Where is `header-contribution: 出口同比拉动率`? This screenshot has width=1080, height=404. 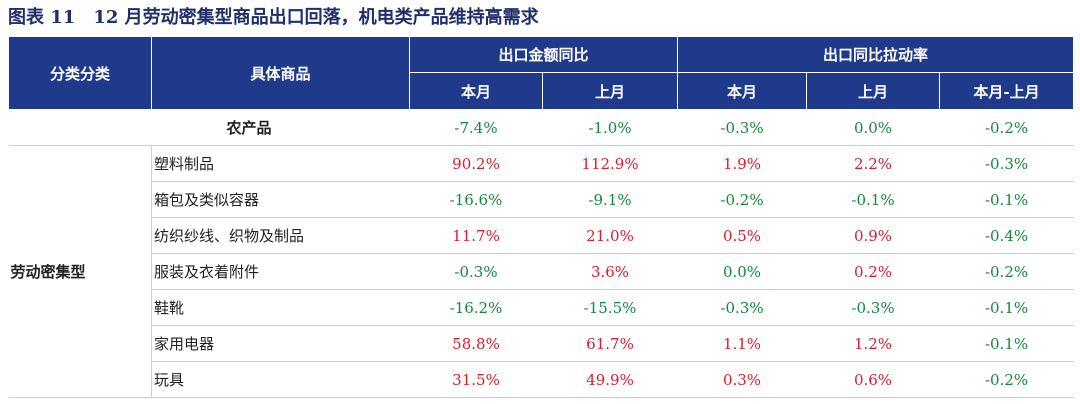
header-contribution: 出口同比拉动率 is located at coordinates (876, 54).